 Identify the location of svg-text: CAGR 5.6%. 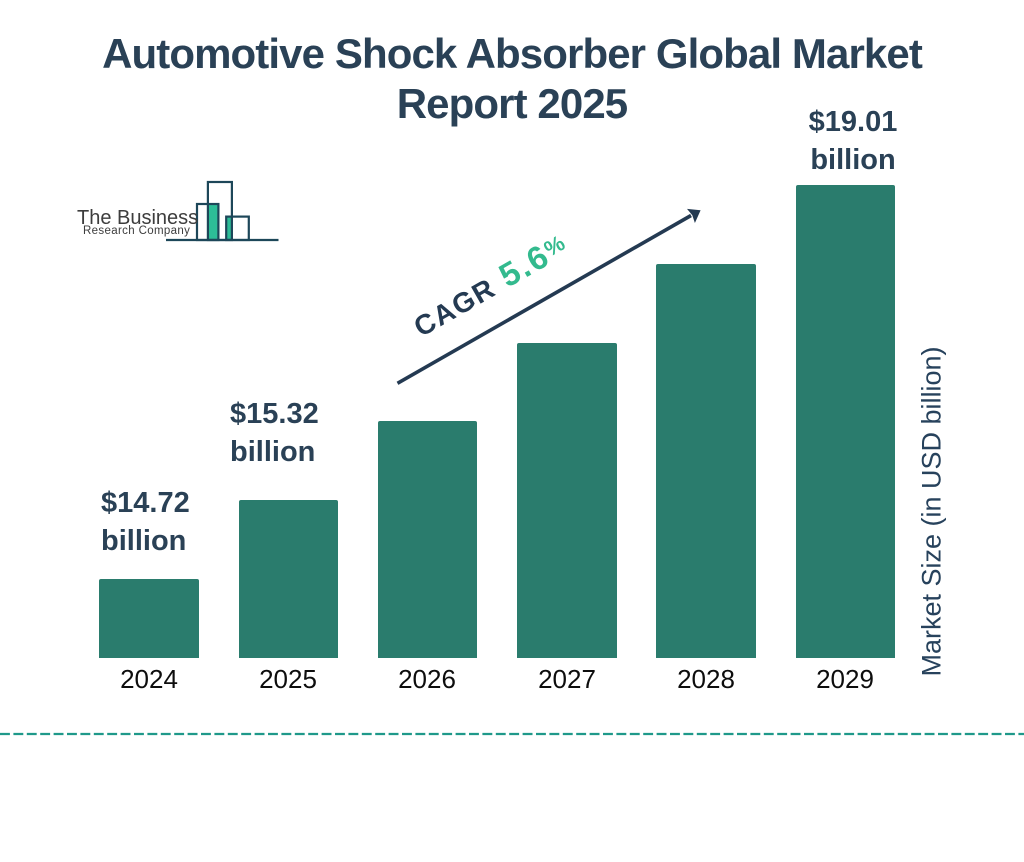
(489, 285).